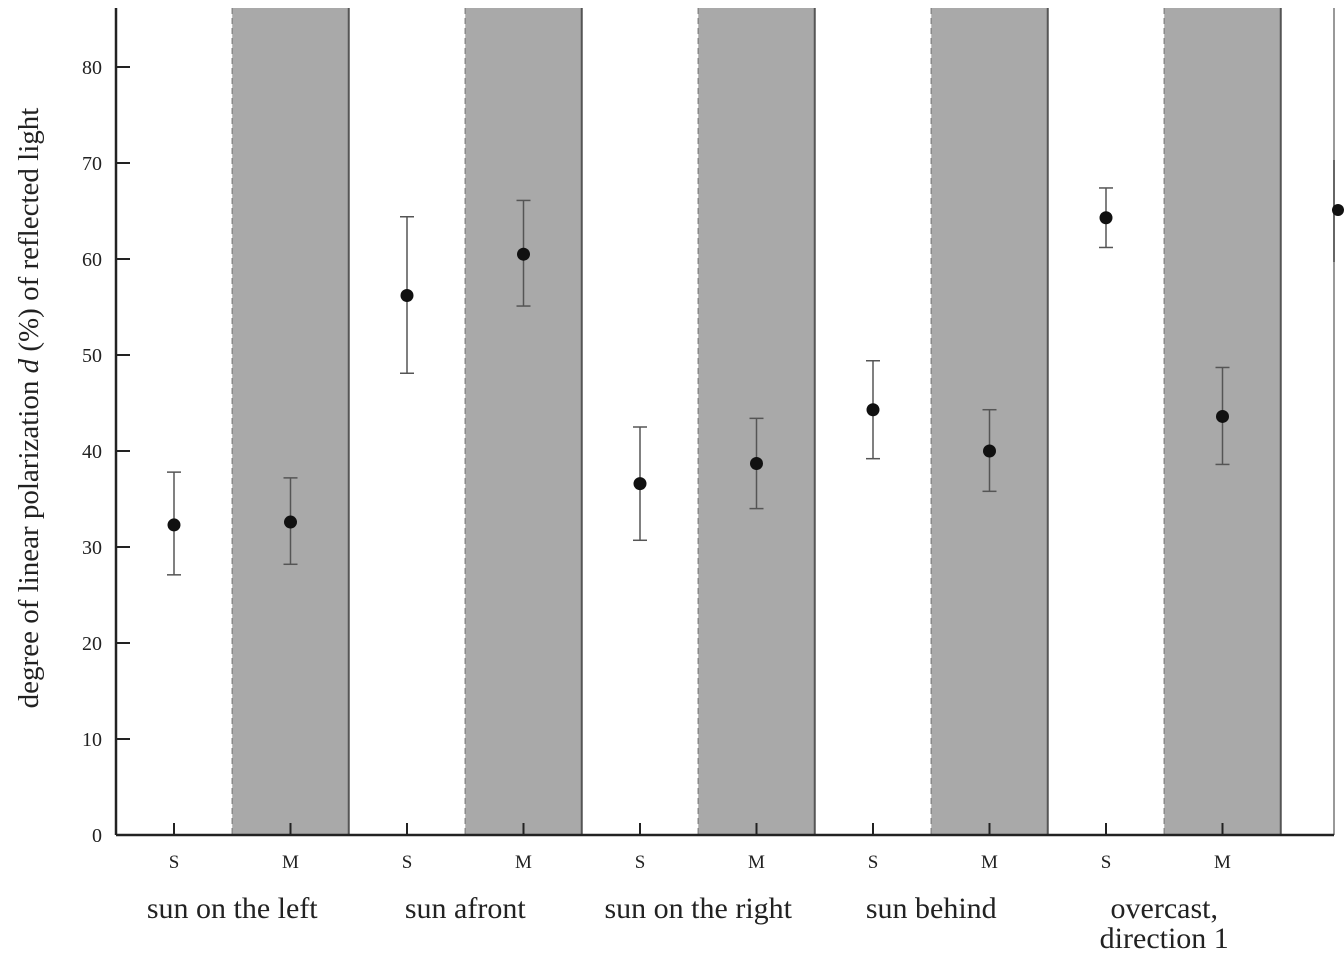 This screenshot has height=965, width=1344. I want to click on data-point-2-S, so click(407, 295).